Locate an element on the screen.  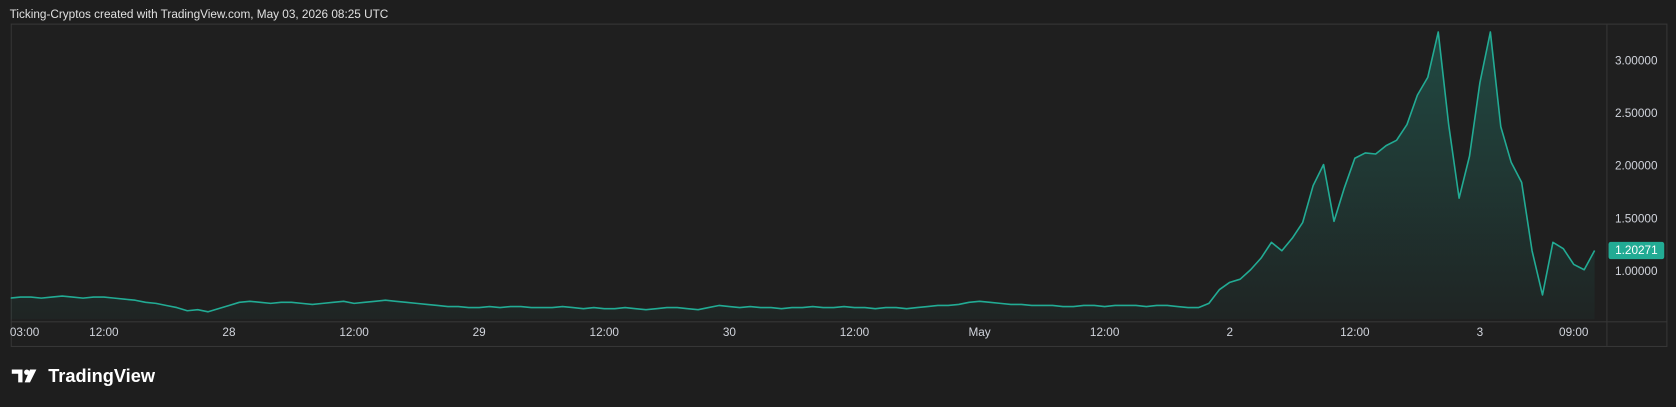
y-tick-label: 1.50000 is located at coordinates (1636, 218).